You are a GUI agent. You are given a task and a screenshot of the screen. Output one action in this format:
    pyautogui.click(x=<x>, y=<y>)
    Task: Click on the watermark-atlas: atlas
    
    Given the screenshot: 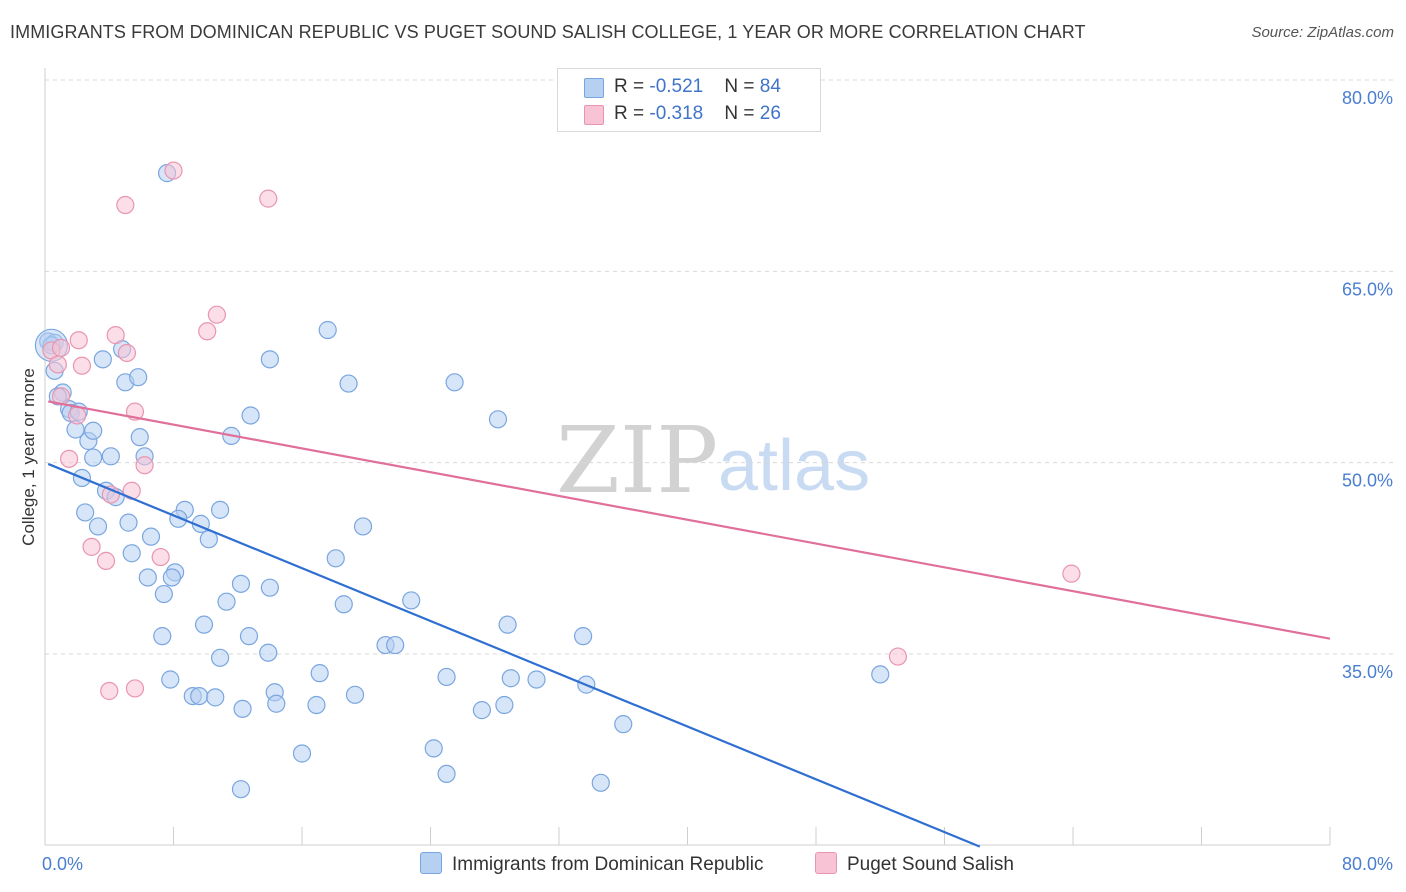 What is the action you would take?
    pyautogui.click(x=794, y=466)
    